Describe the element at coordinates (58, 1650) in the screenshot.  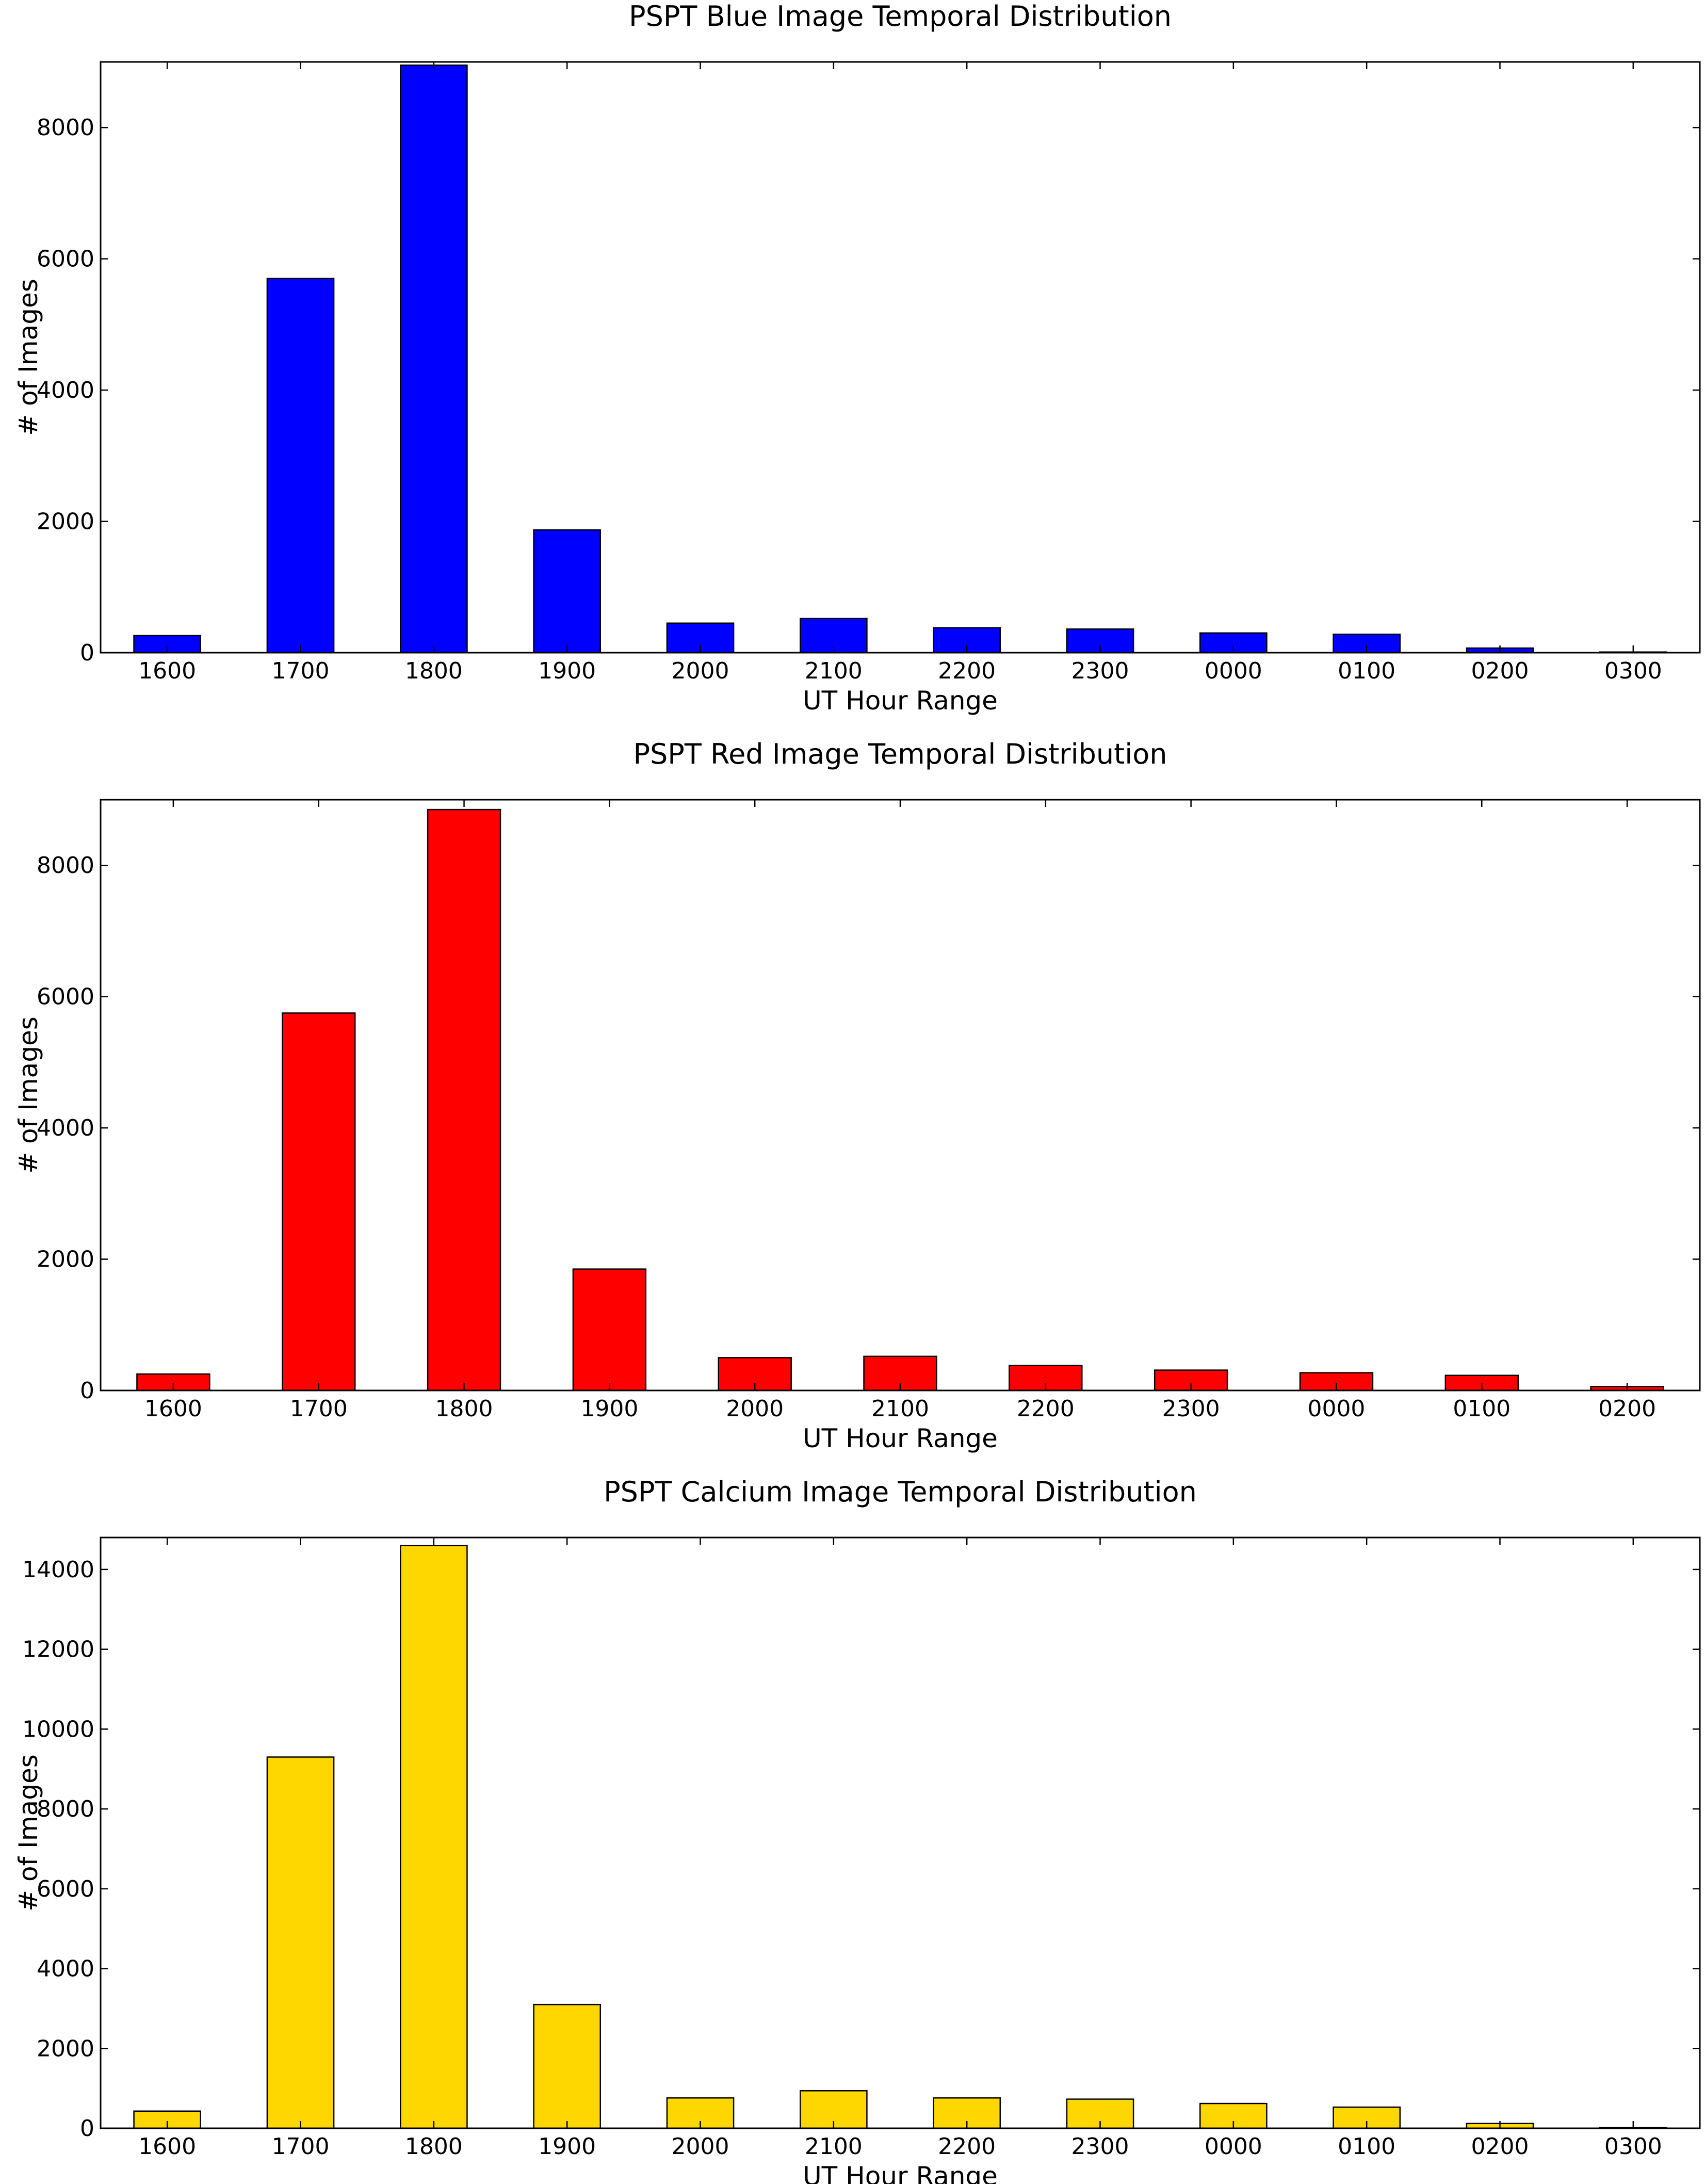
I see `y-tick-label: 12000` at that location.